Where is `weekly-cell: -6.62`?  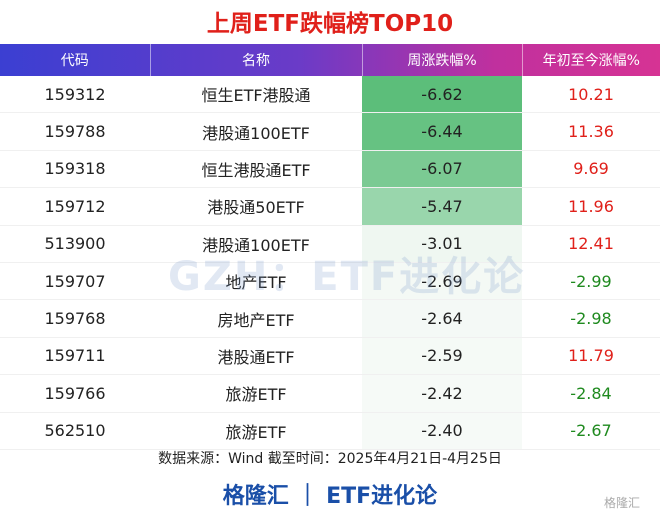 weekly-cell: -6.62 is located at coordinates (442, 95).